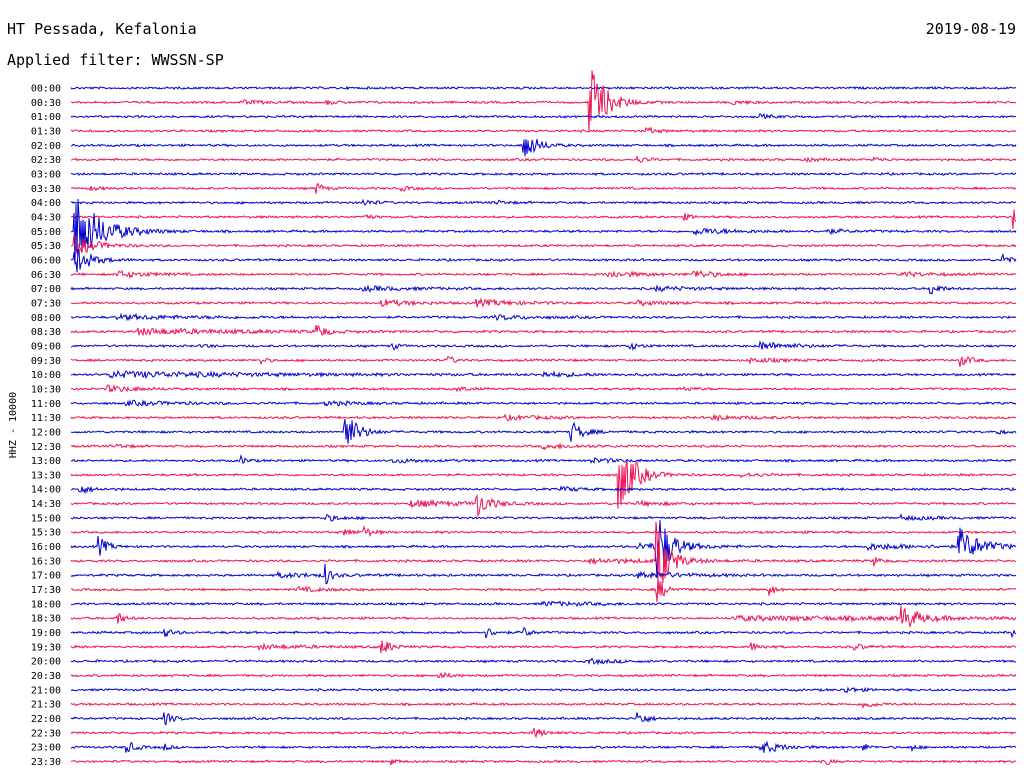 The height and width of the screenshot is (780, 1024). Describe the element at coordinates (970, 29) in the screenshot. I see `record-date: 2019-08-19` at that location.